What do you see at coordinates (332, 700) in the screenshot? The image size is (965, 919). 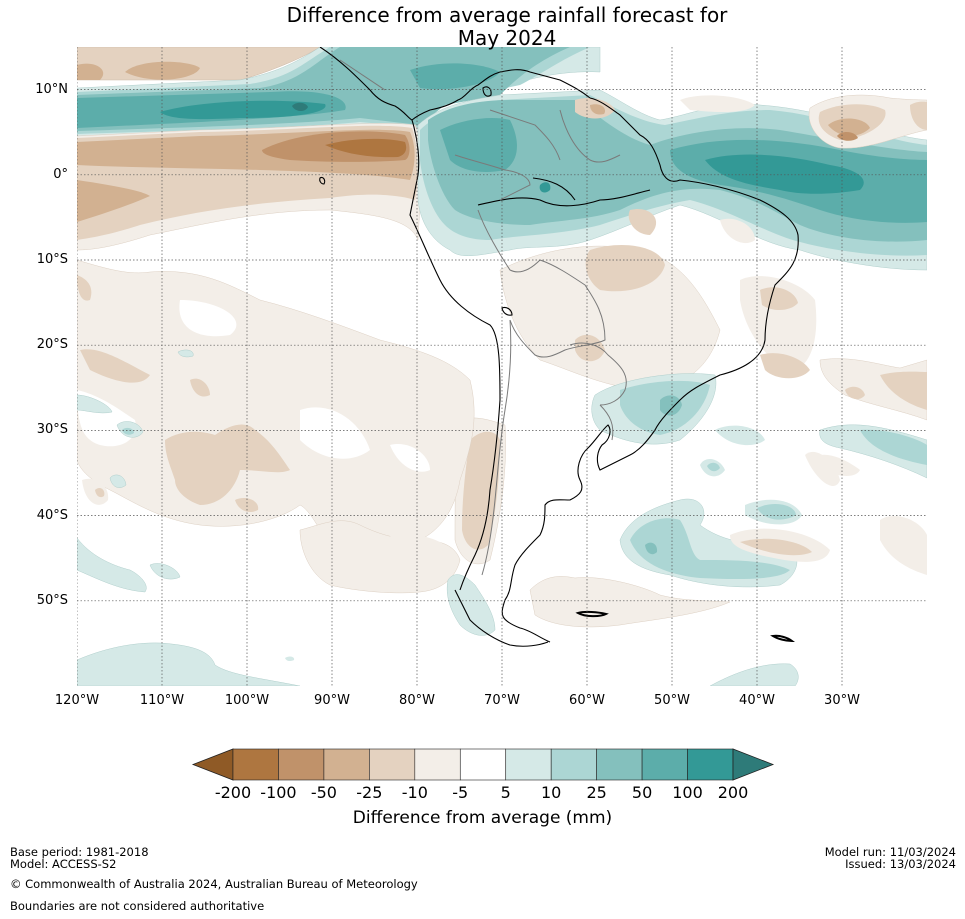 I see `lon-label: 90°W` at bounding box center [332, 700].